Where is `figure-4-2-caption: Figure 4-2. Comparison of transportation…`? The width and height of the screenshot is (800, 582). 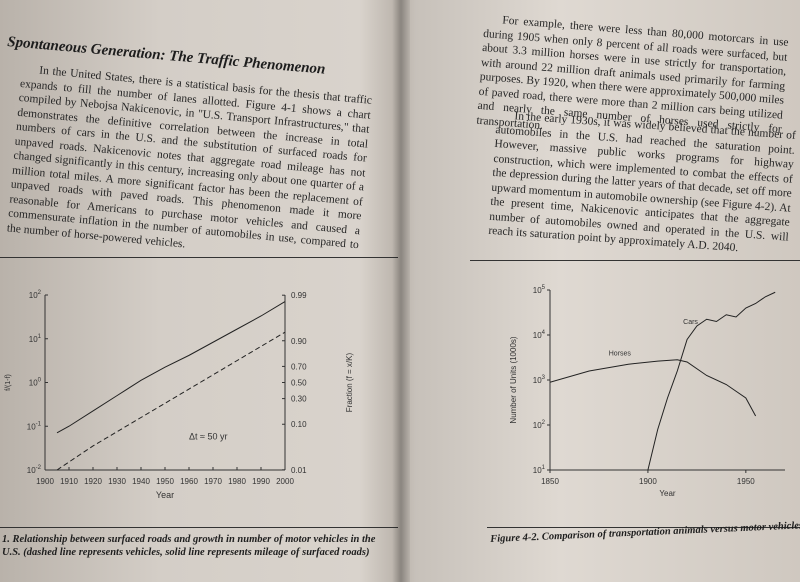 figure-4-2-caption: Figure 4-2. Comparison of transportation… is located at coordinates (645, 528).